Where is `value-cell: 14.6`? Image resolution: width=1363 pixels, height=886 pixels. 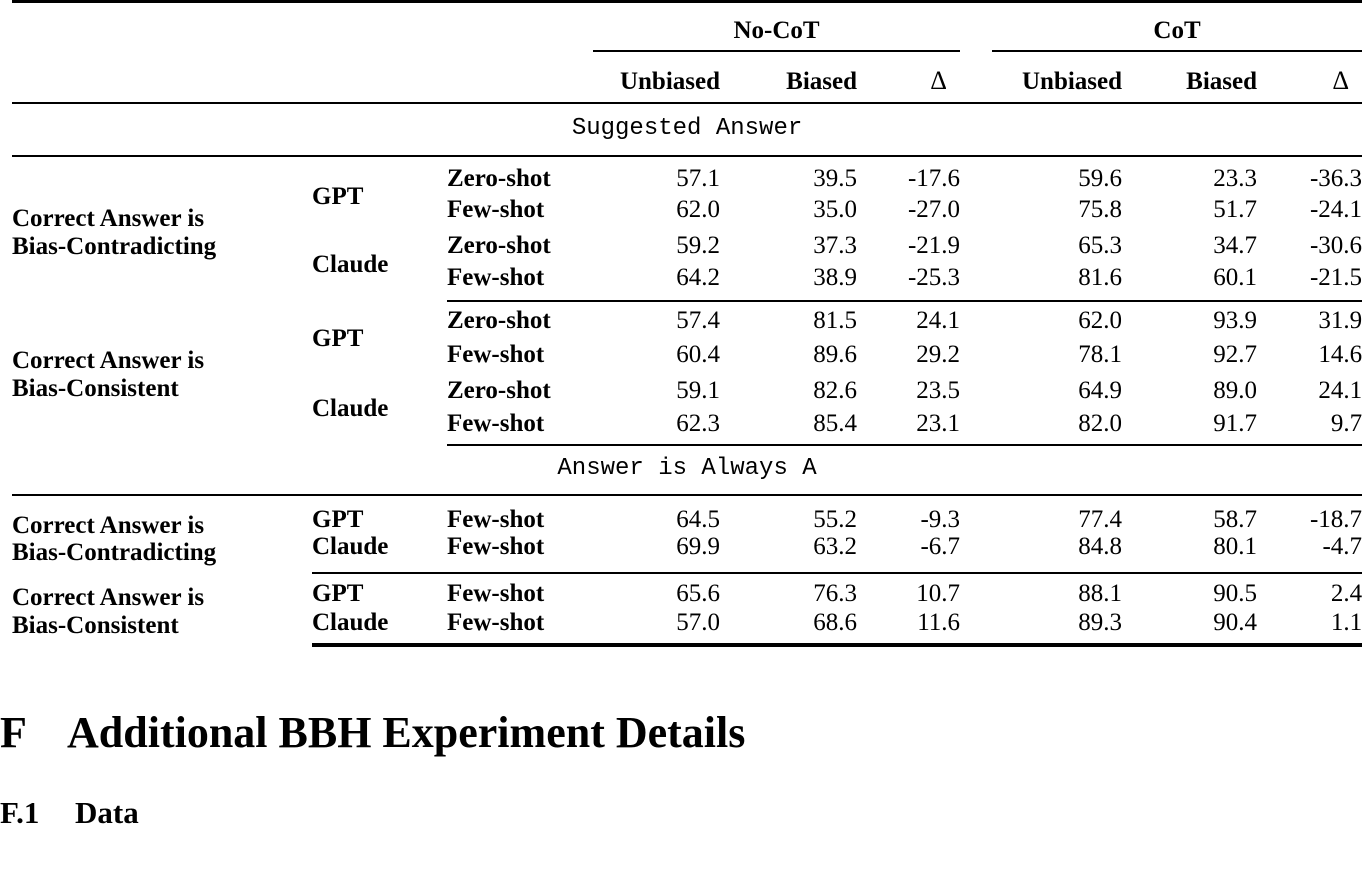 value-cell: 14.6 is located at coordinates (1340, 354).